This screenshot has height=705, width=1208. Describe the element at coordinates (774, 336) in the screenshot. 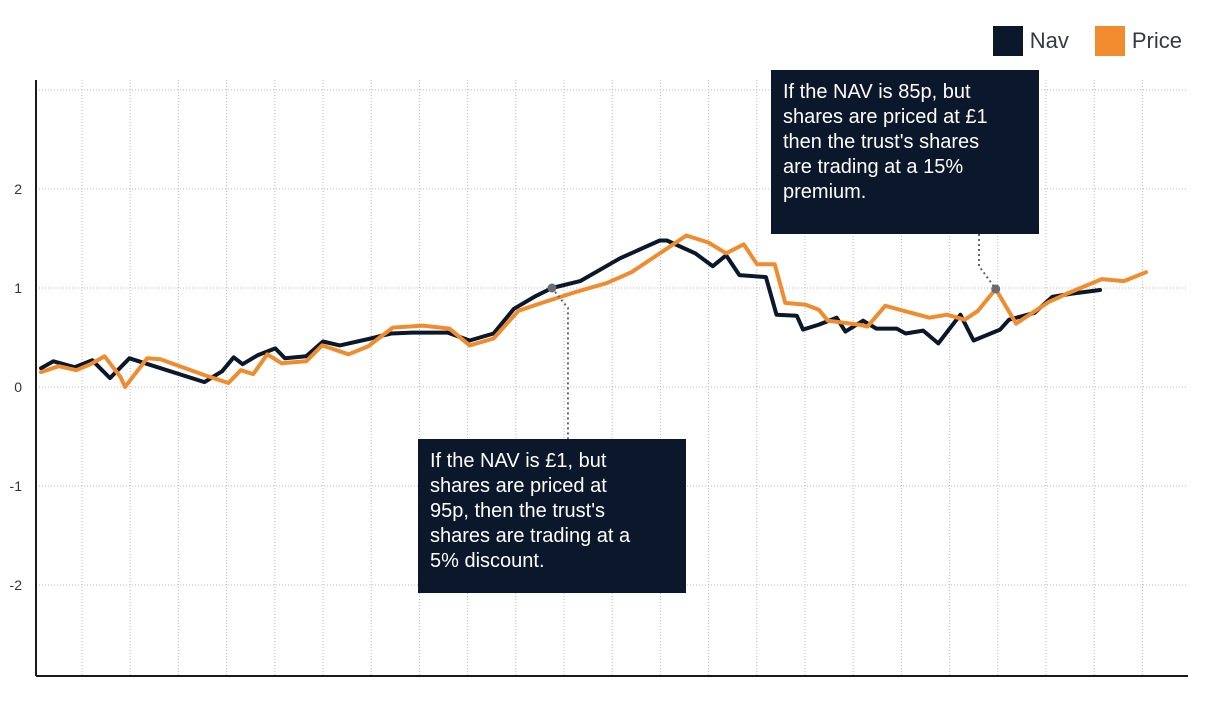

I see `annotation-leaders` at that location.